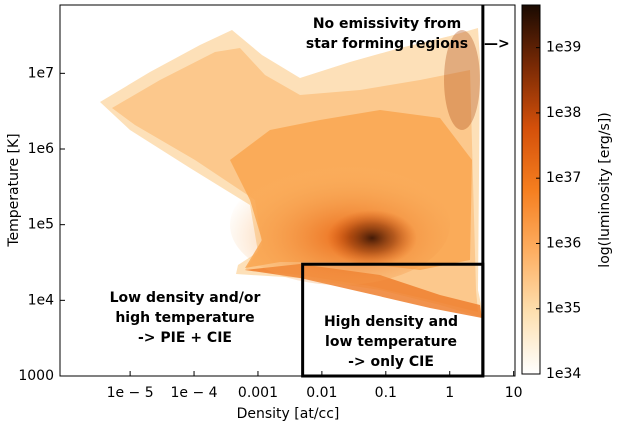 Image resolution: width=618 pixels, height=432 pixels. What do you see at coordinates (41, 300) in the screenshot?
I see `y-tick-label: 1e4` at bounding box center [41, 300].